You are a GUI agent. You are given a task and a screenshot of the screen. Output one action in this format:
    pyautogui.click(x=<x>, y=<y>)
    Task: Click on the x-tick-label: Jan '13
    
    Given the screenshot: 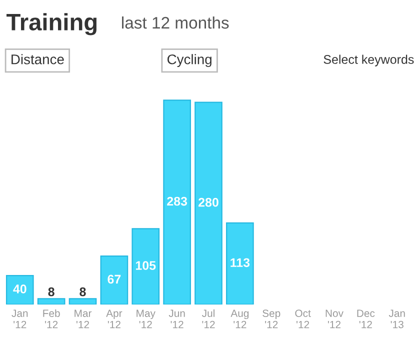 What is the action you would take?
    pyautogui.click(x=396, y=319)
    